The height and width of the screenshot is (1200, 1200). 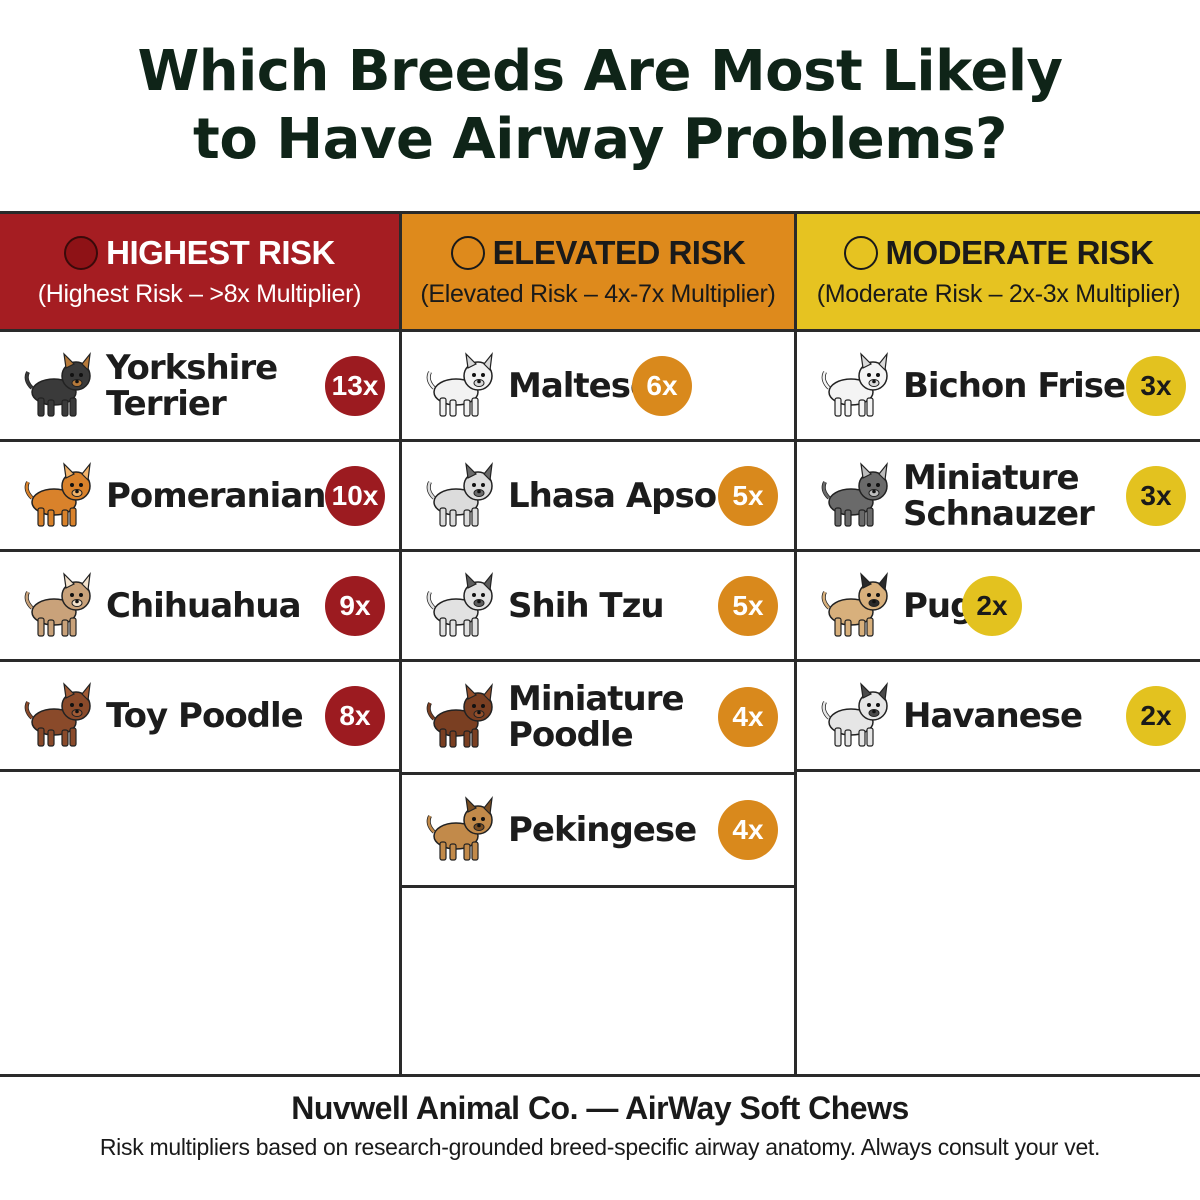 I want to click on shih-tzu-icon, so click(x=460, y=606).